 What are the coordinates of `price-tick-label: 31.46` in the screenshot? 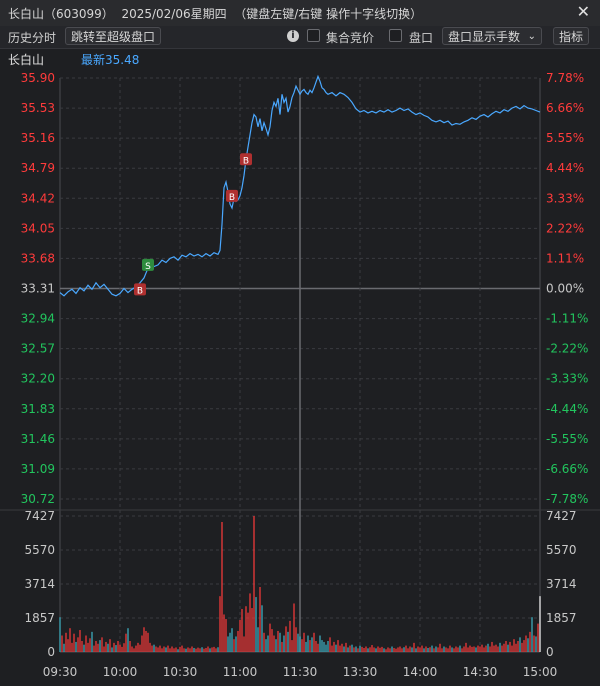 It's located at (38, 439).